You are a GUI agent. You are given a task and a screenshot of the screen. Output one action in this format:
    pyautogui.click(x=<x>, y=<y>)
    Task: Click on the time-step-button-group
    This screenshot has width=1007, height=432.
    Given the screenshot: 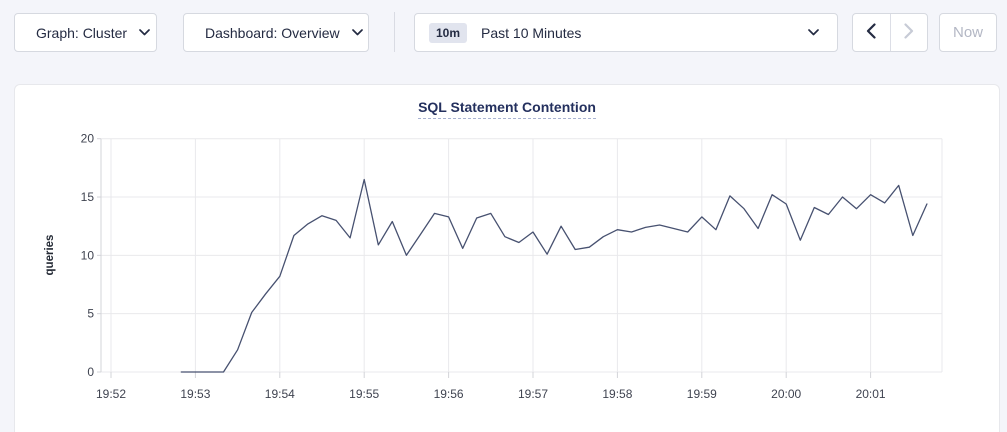 What is the action you would take?
    pyautogui.click(x=890, y=32)
    